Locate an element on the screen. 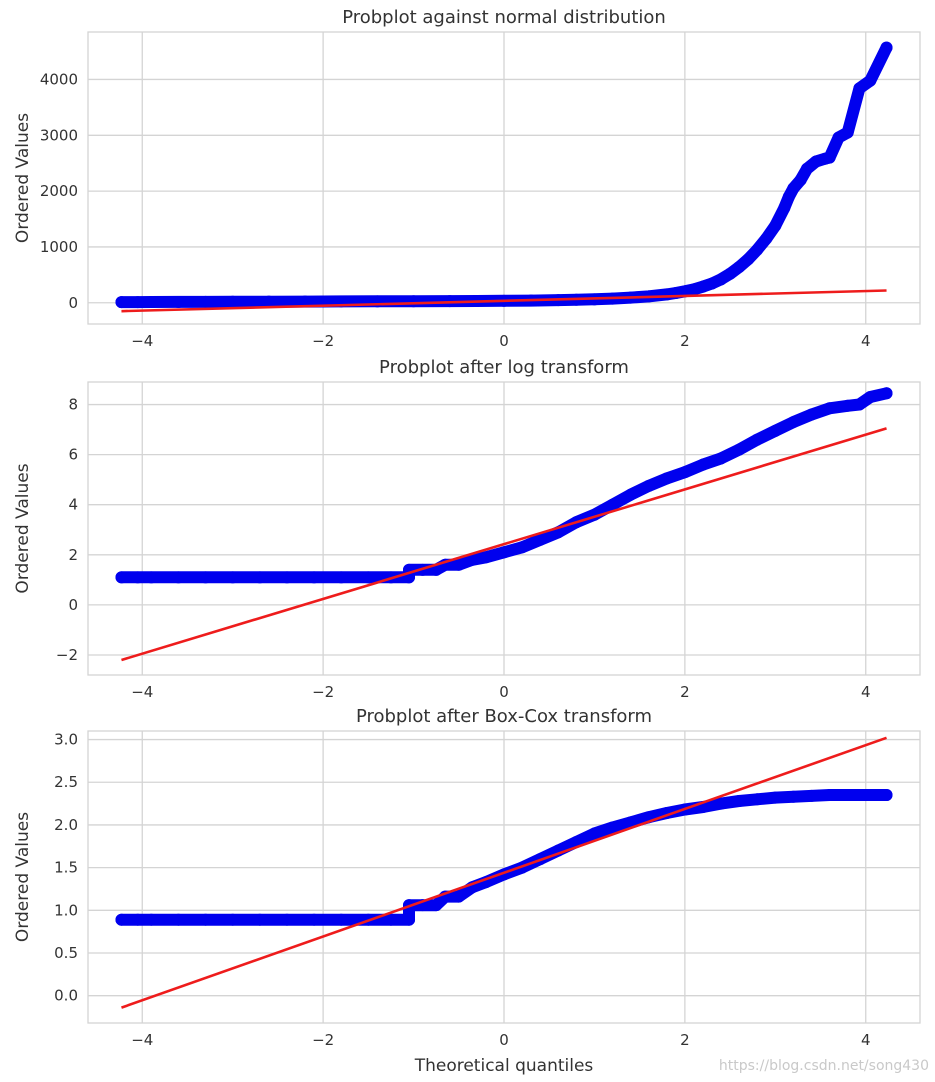 The height and width of the screenshot is (1082, 935). chart-title: Probplot after log transform is located at coordinates (504, 367).